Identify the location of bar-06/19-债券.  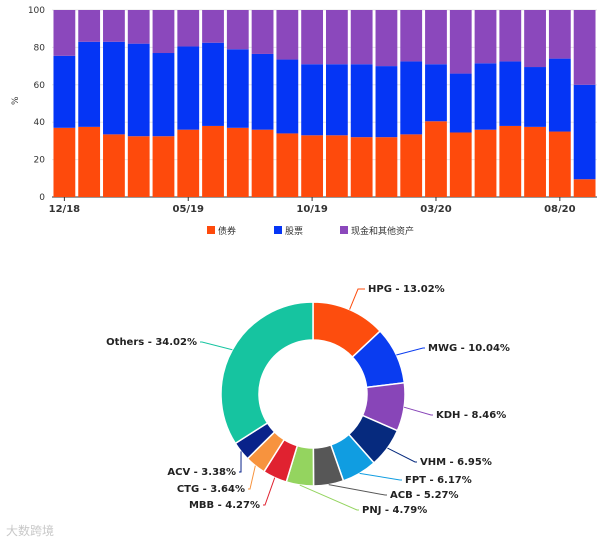
(213, 161).